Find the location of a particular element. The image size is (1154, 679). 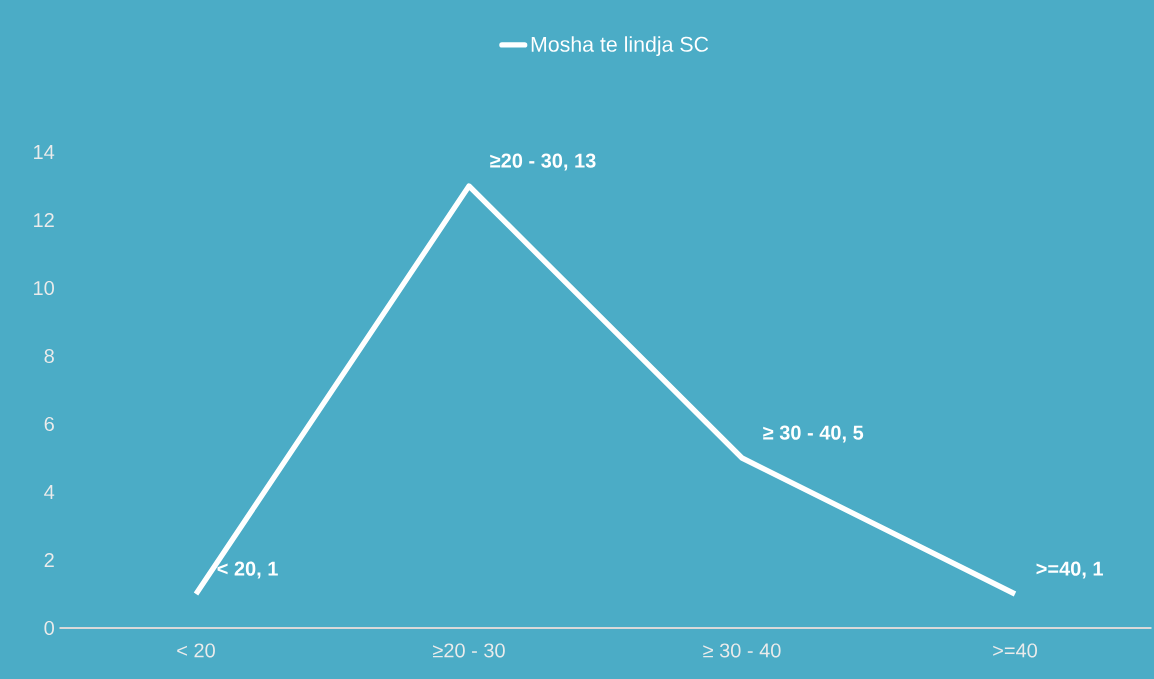

legend-label: Mosha te lindja SC is located at coordinates (620, 46).